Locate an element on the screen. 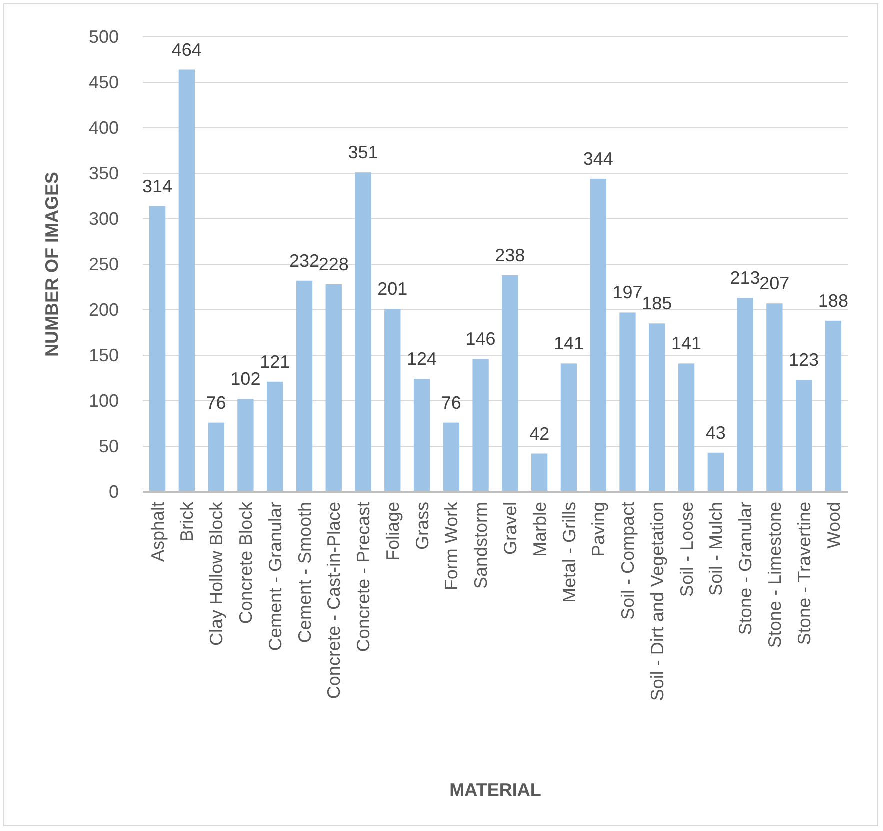 Image resolution: width=883 pixels, height=831 pixels. x-tick-label: Sandstorm is located at coordinates (481, 546).